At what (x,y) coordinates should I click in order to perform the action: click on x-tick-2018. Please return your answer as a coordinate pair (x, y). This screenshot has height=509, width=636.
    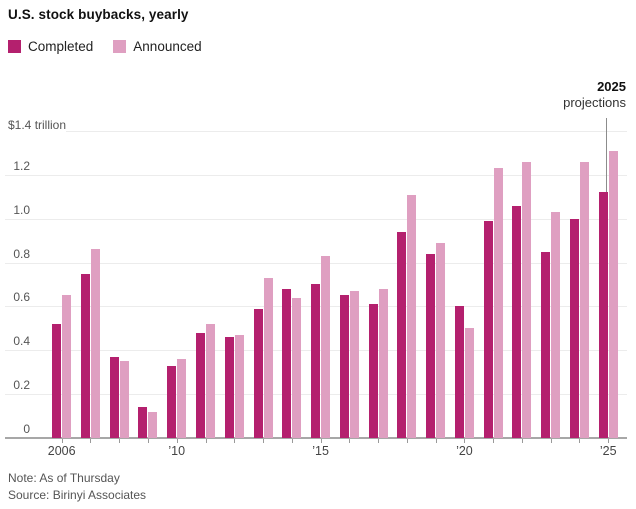
    Looking at the image, I should click on (407, 441).